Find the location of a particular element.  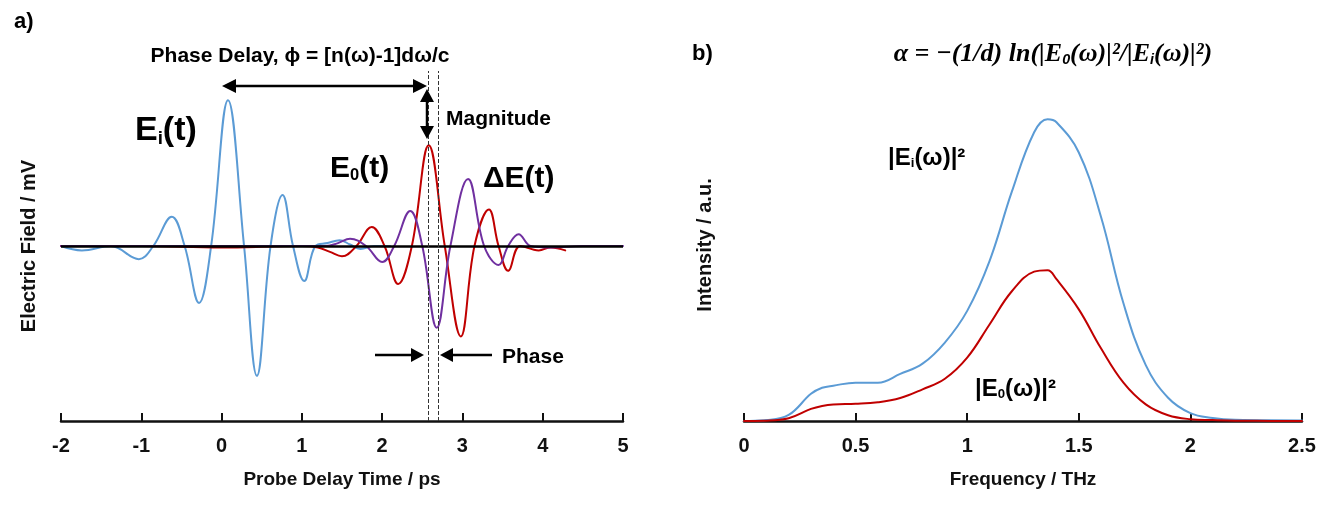

annotation: Magnitude is located at coordinates (498, 117).